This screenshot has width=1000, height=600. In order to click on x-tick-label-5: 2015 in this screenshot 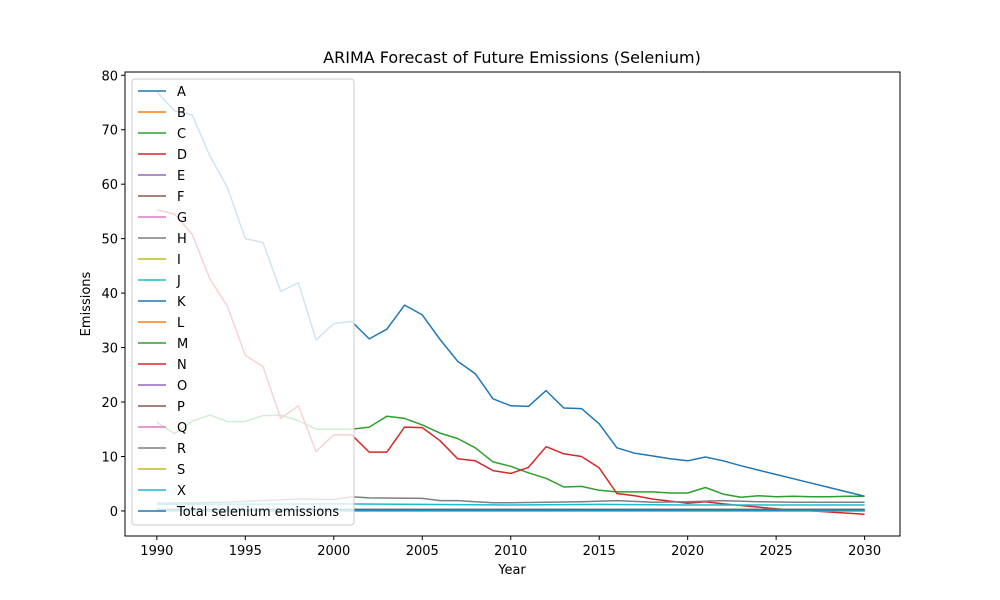, I will do `click(599, 551)`.